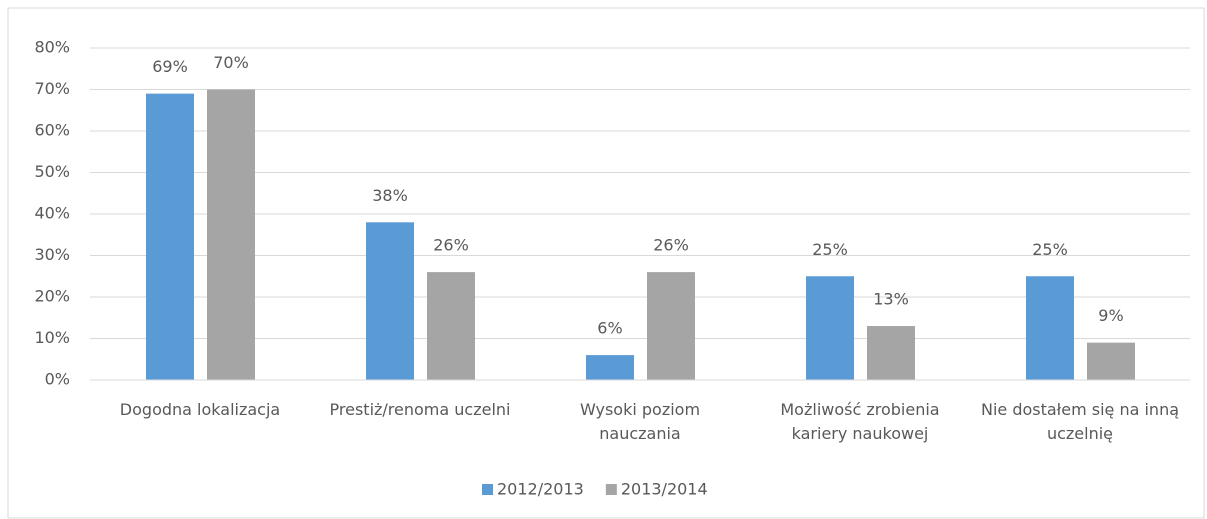 This screenshot has height=519, width=1207. Describe the element at coordinates (609, 328) in the screenshot. I see `data-label: 6%` at that location.